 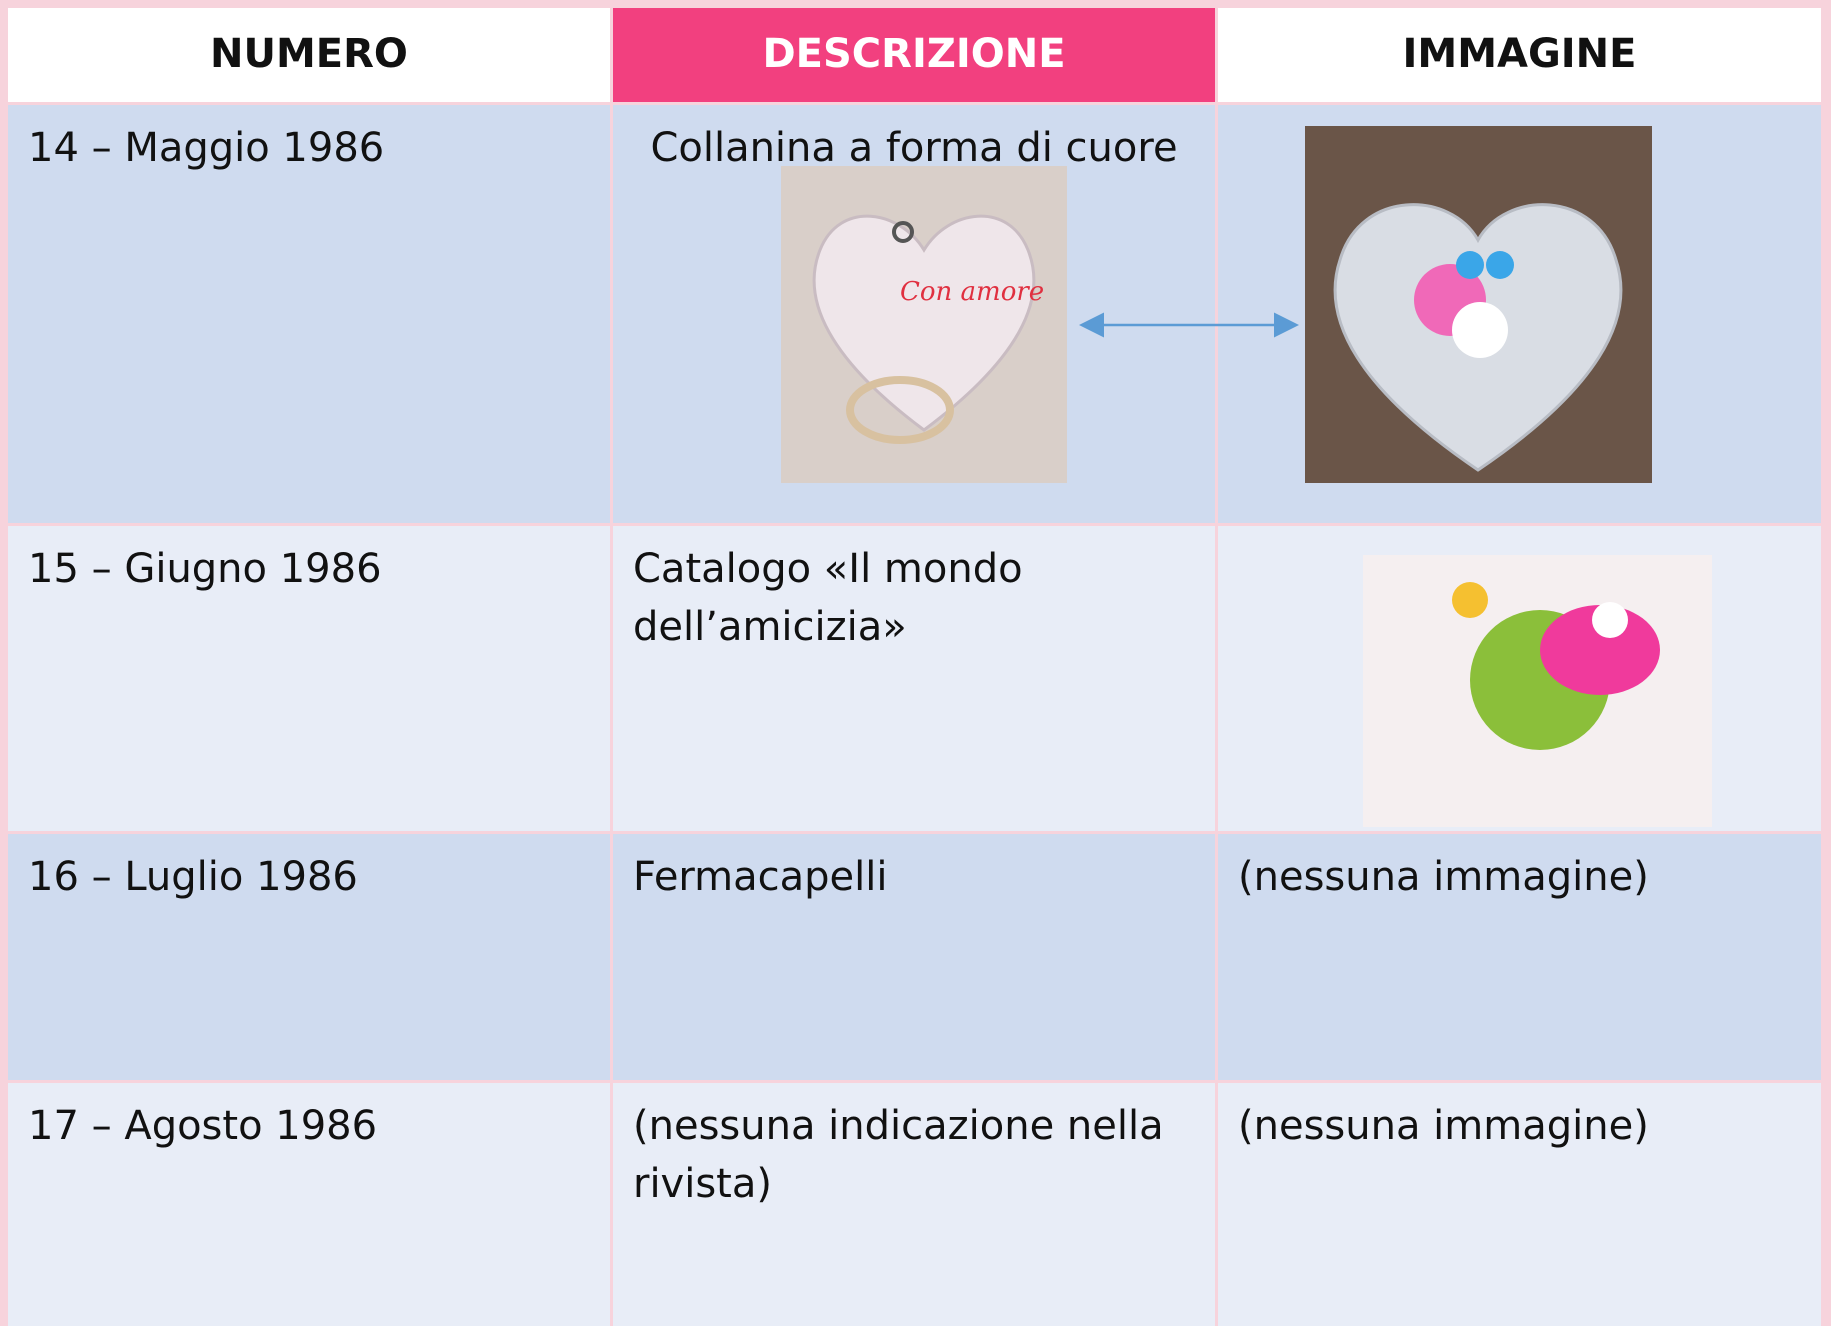 I want to click on table-cell: 16 – Luglio 1986, so click(x=309, y=957).